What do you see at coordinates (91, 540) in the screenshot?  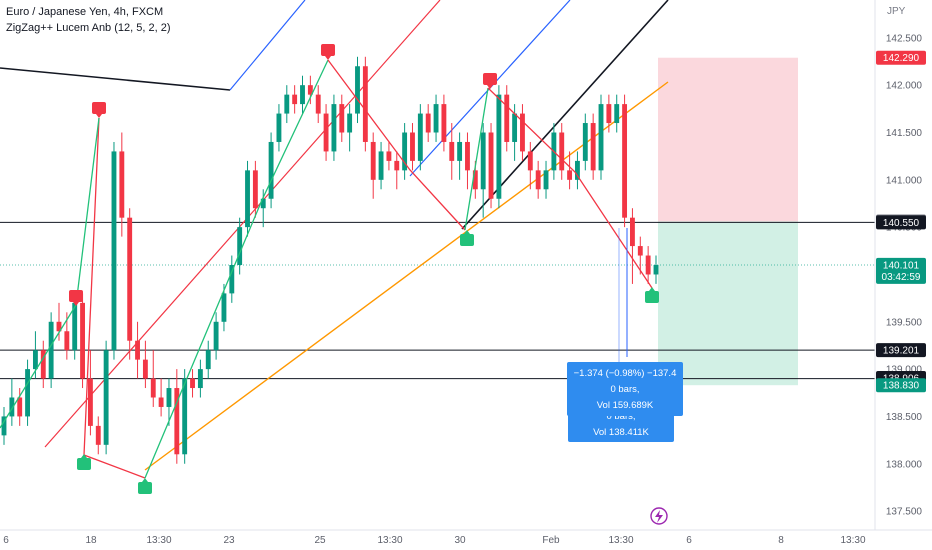 I see `time-tick: 18` at bounding box center [91, 540].